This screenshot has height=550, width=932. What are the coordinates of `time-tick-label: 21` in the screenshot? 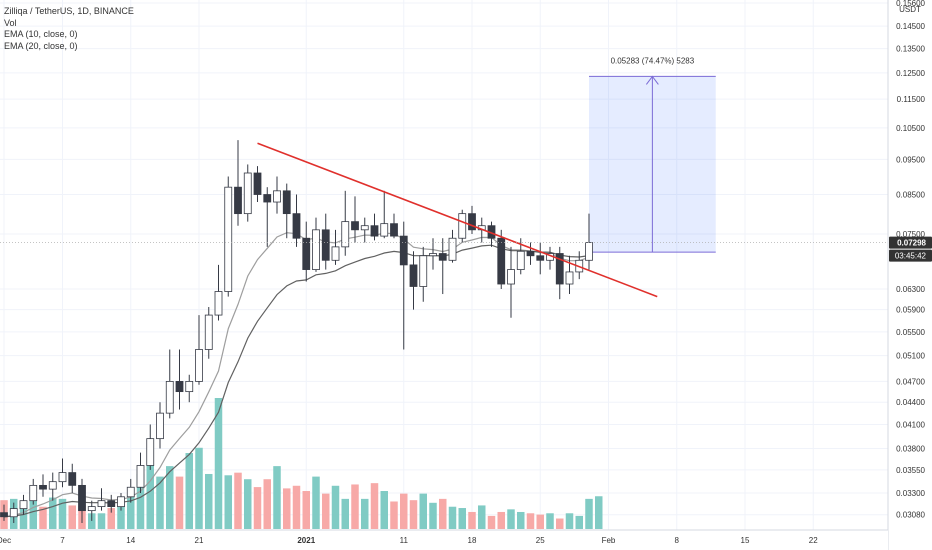 It's located at (199, 540).